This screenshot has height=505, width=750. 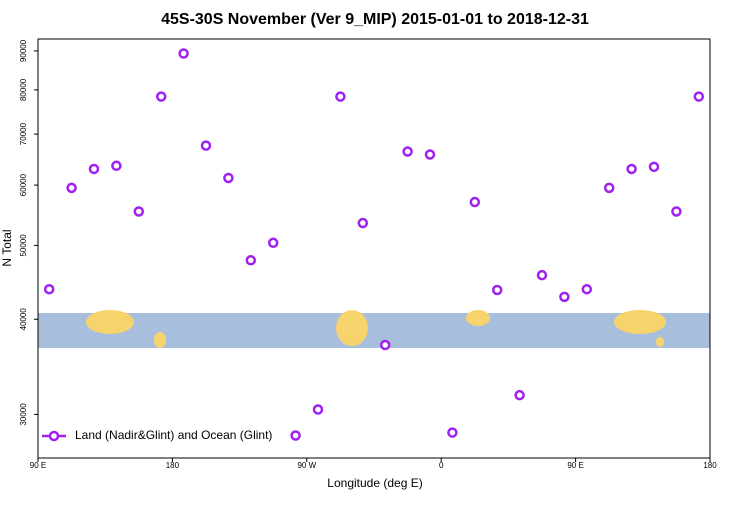 I want to click on y-axis-label: N Total, so click(x=7, y=247).